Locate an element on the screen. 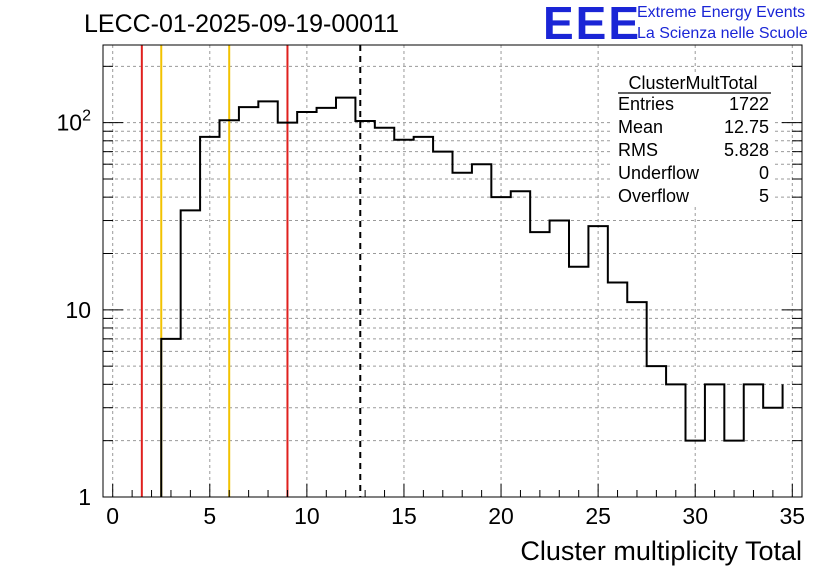 This screenshot has height=577, width=836. x-tick-label: 10 is located at coordinates (307, 516).